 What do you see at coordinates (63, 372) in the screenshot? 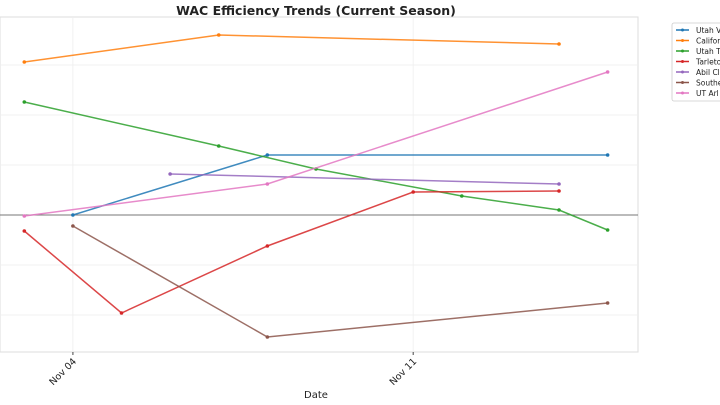
I see `x-tick-label: Nov 04` at bounding box center [63, 372].